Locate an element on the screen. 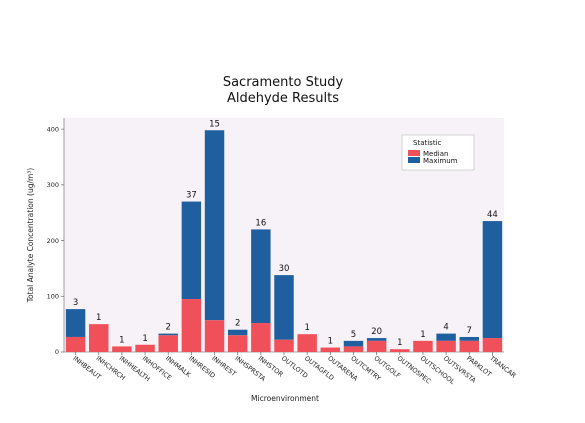 Image resolution: width=585 pixels, height=423 pixels. count-label-inhoffice: 1 is located at coordinates (144, 339).